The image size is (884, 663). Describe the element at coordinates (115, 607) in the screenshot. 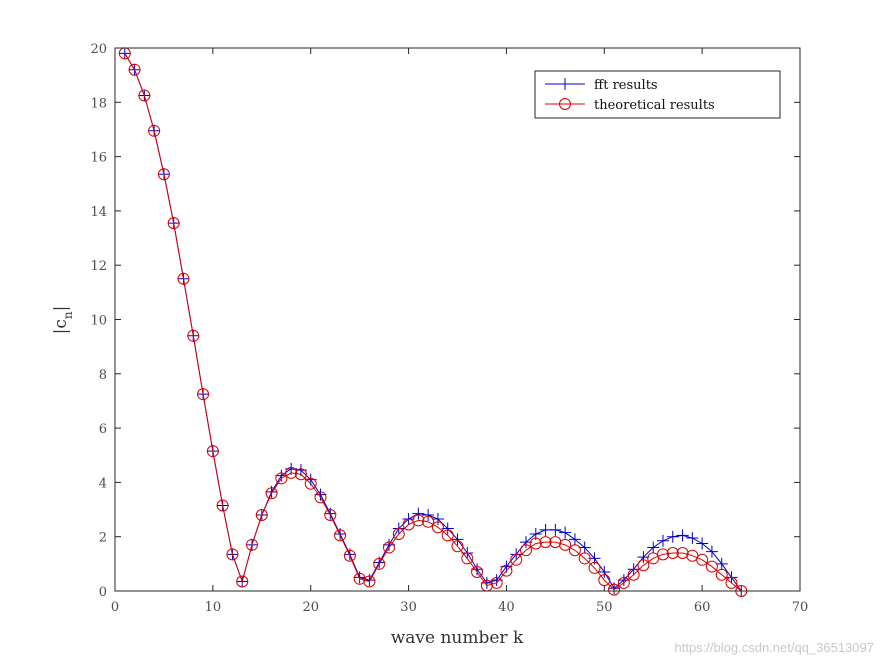

I see `x-tick-label: 0` at that location.